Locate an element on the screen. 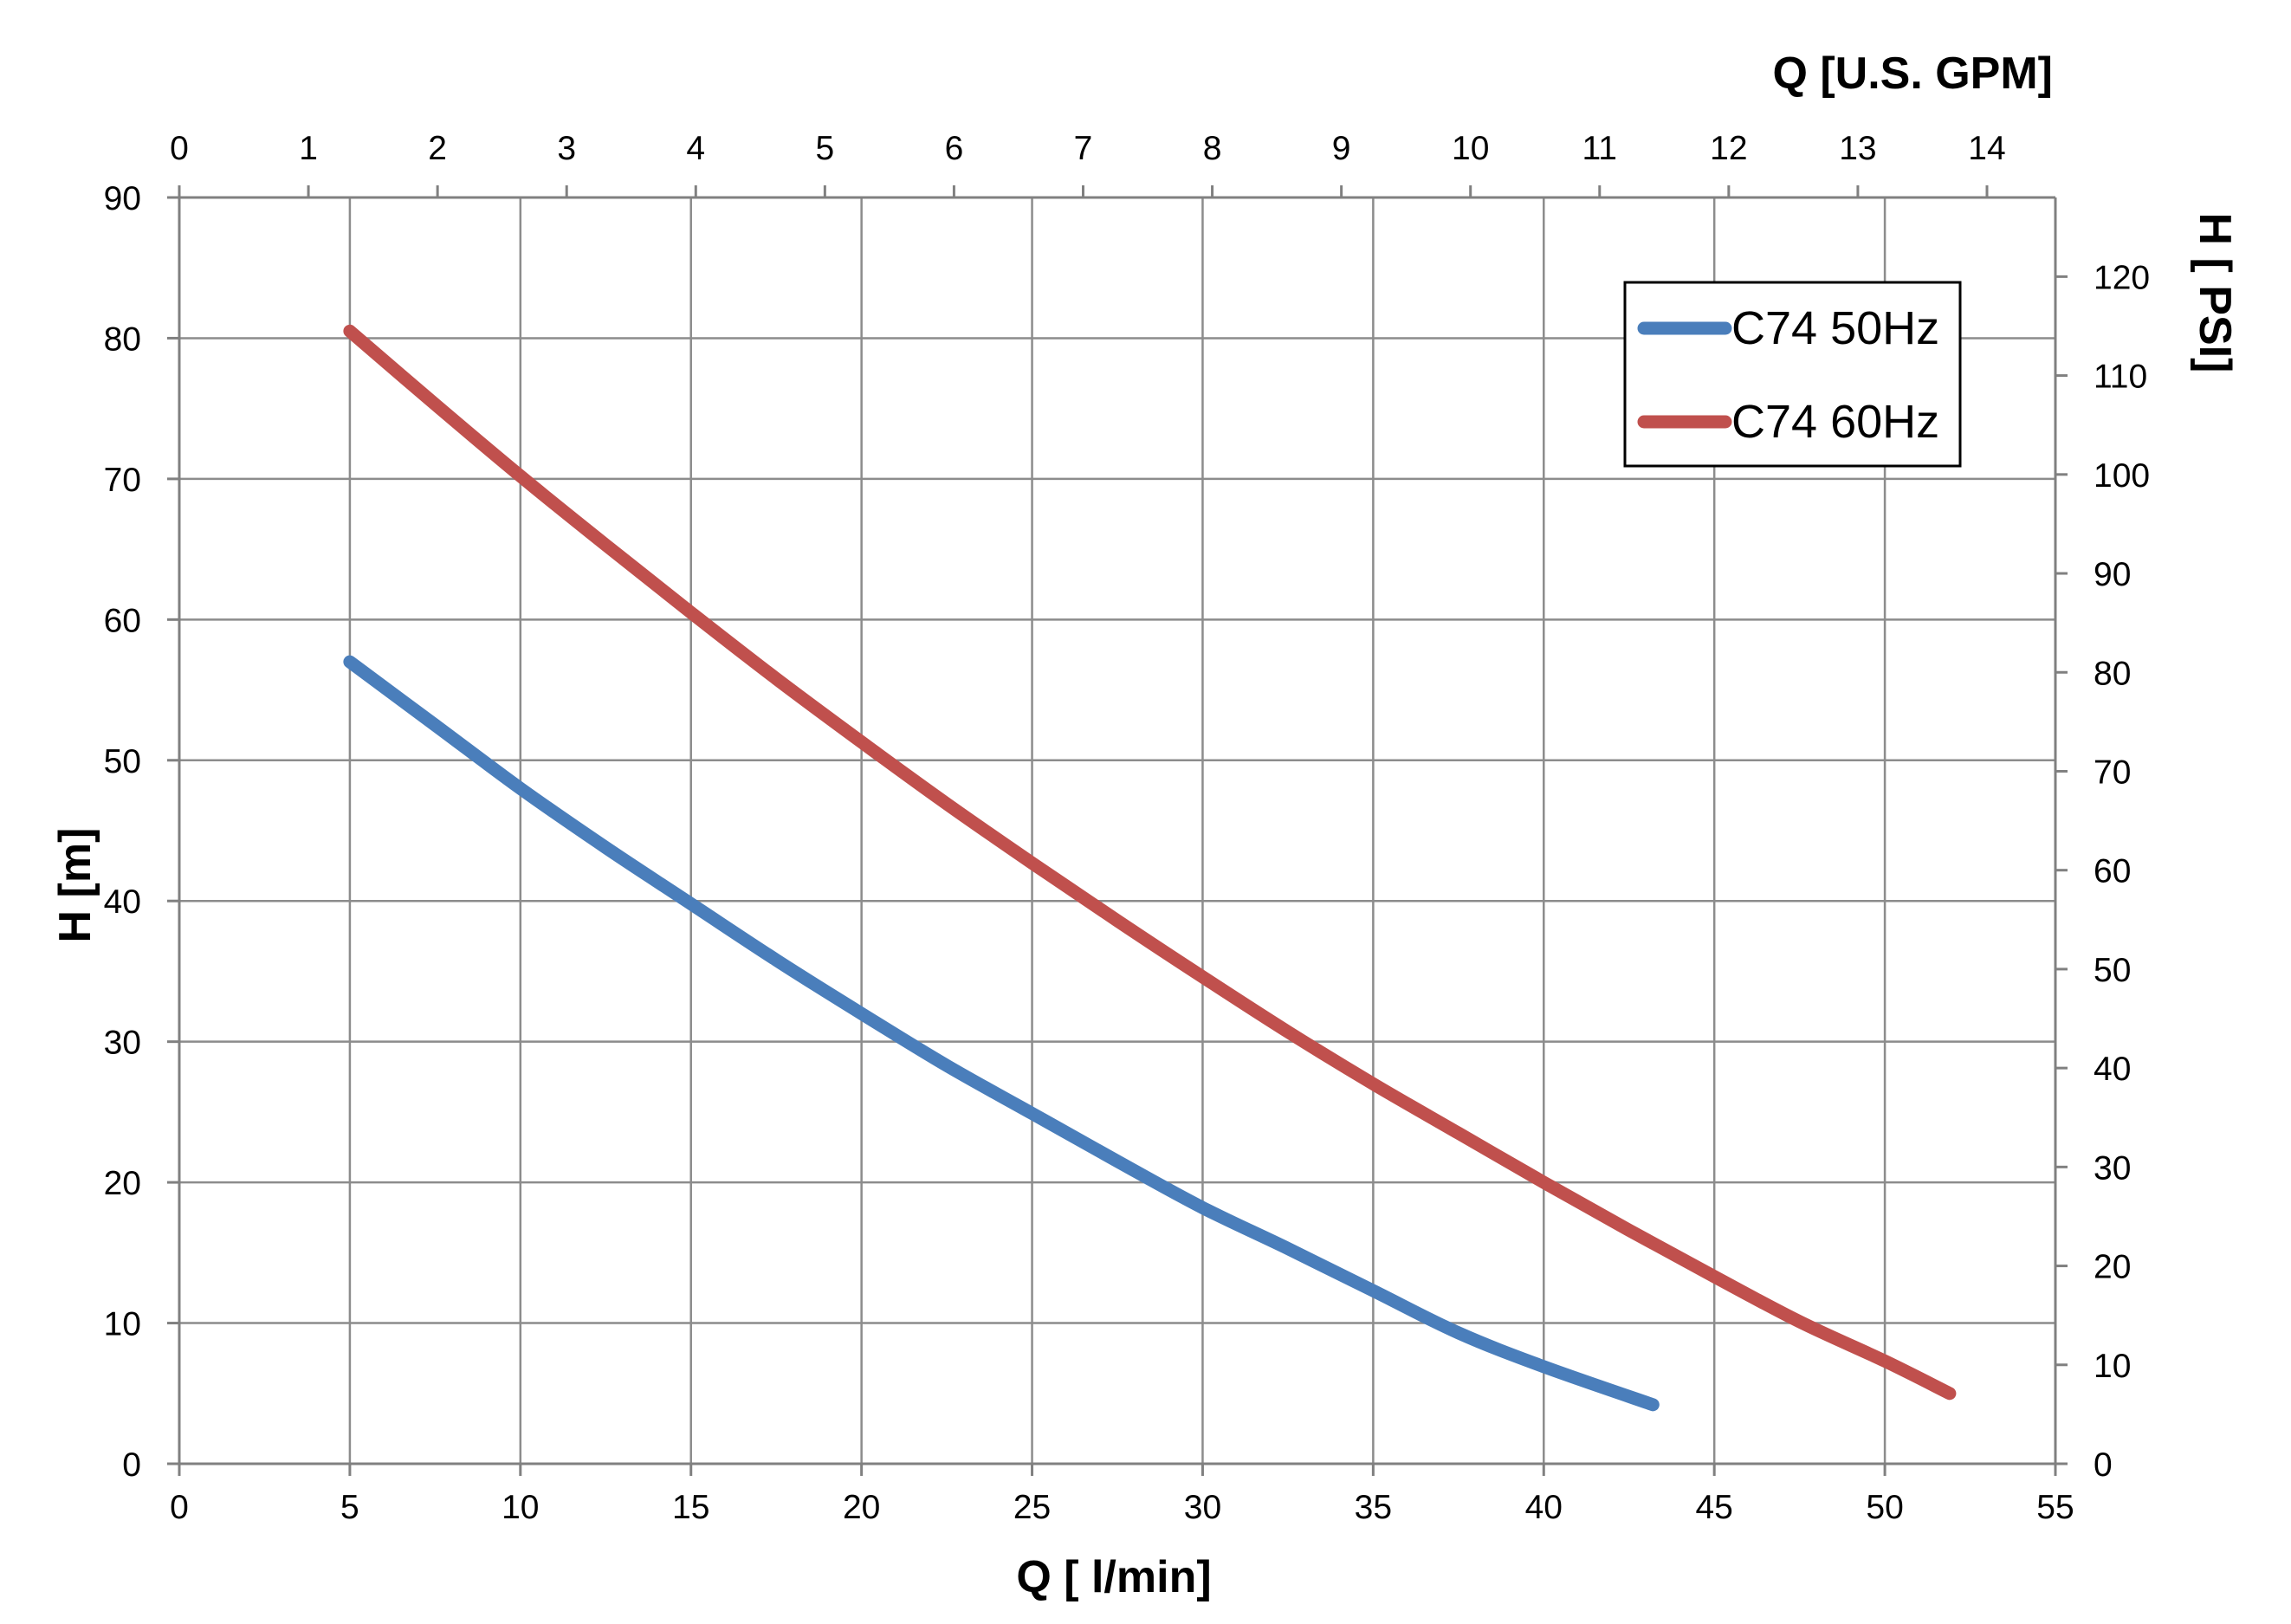 The height and width of the screenshot is (1624, 2291). y2-tick-label-60: 60 is located at coordinates (2112, 871).